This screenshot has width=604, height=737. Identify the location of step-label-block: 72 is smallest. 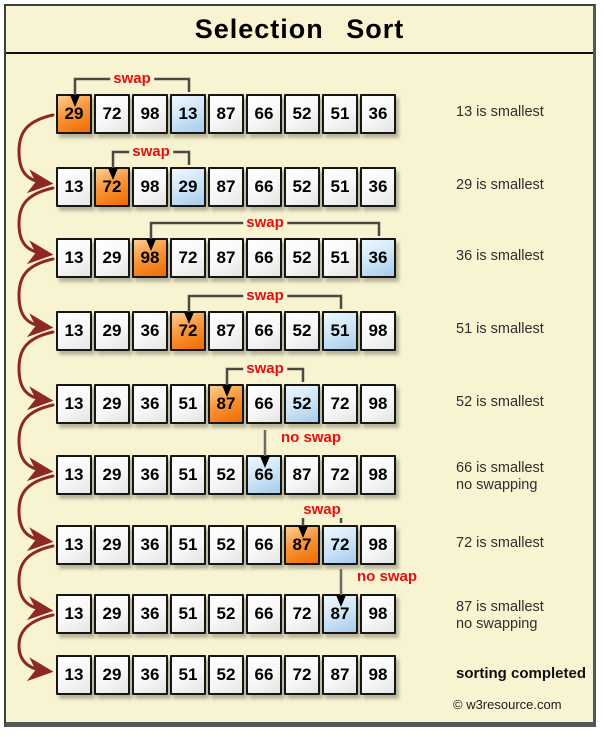
(528, 543).